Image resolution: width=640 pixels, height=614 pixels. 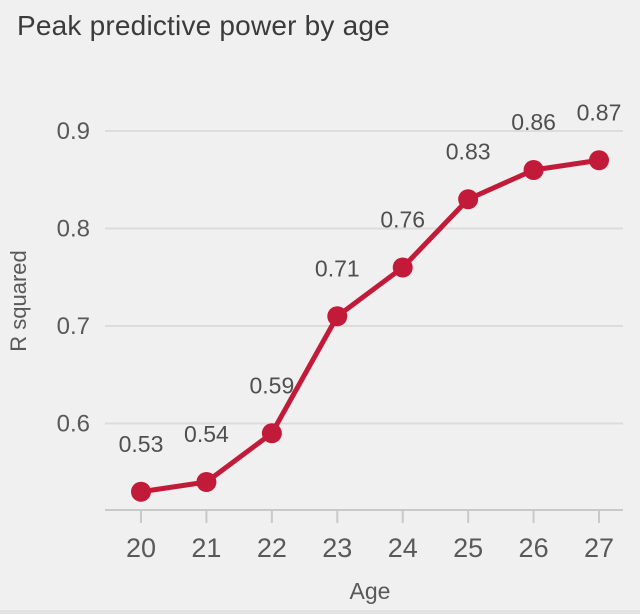 What do you see at coordinates (272, 548) in the screenshot?
I see `x-tick-label: 22` at bounding box center [272, 548].